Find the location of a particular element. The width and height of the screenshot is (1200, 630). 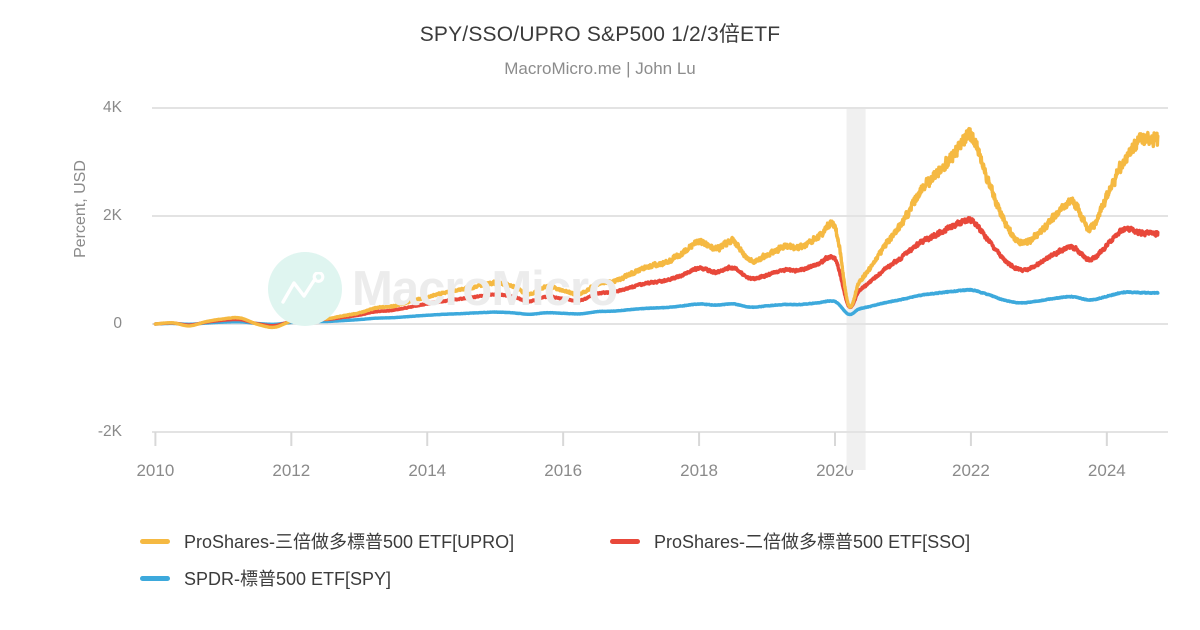

x-axis-tick-label: 2010 is located at coordinates (155, 470).